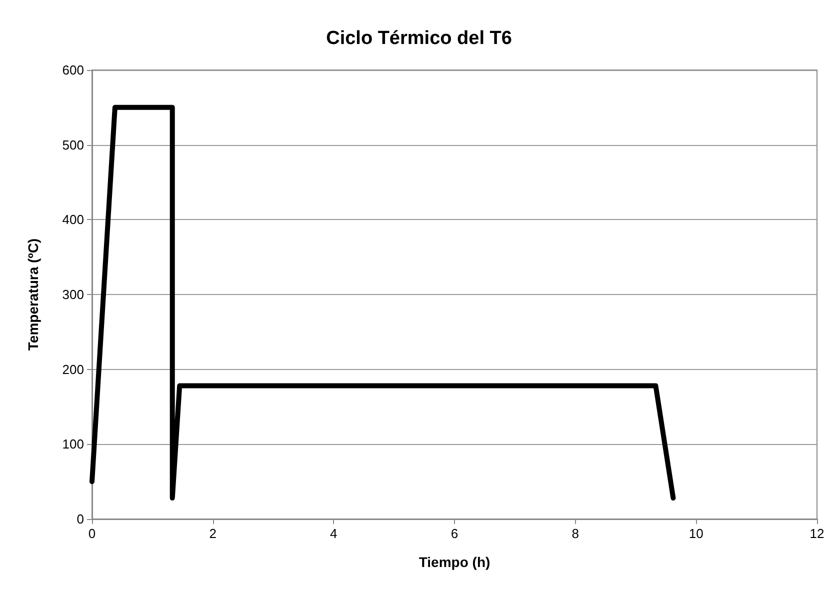 The width and height of the screenshot is (838, 602). I want to click on y-tick-label: 300, so click(73, 294).